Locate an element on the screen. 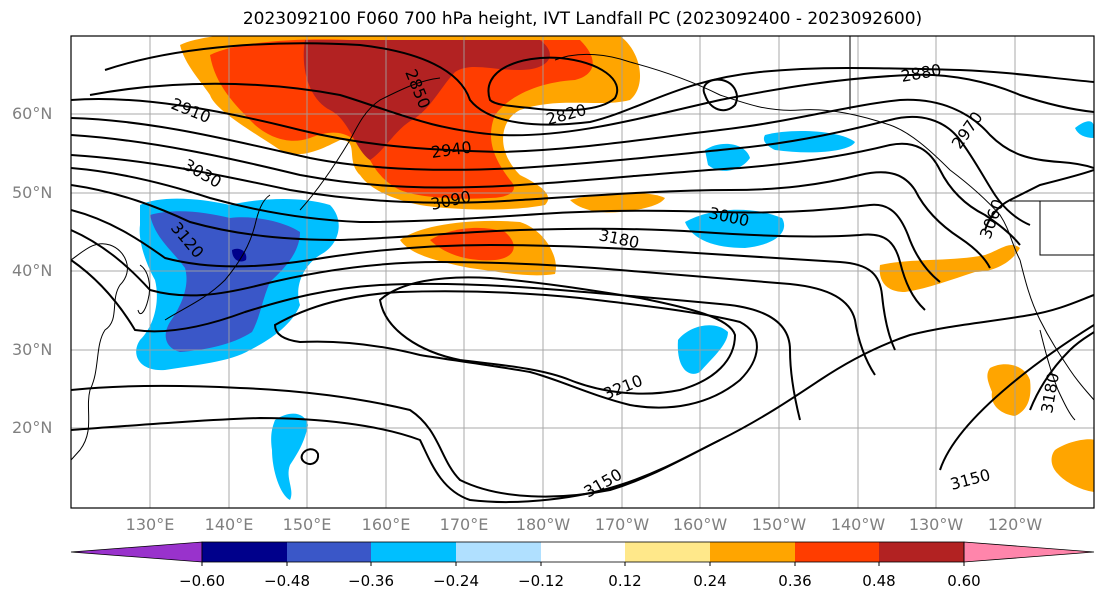  positive-anomaly-gulf-patch is located at coordinates (617, 202).